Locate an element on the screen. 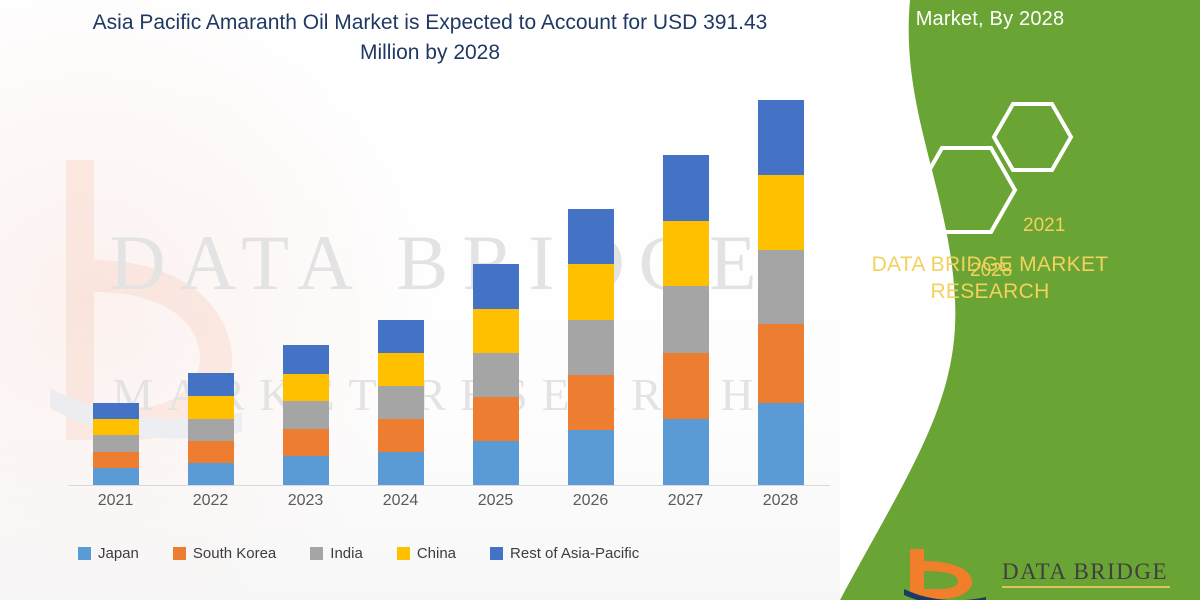 The width and height of the screenshot is (1200, 600). hexagon-shapes is located at coordinates (994, 168).